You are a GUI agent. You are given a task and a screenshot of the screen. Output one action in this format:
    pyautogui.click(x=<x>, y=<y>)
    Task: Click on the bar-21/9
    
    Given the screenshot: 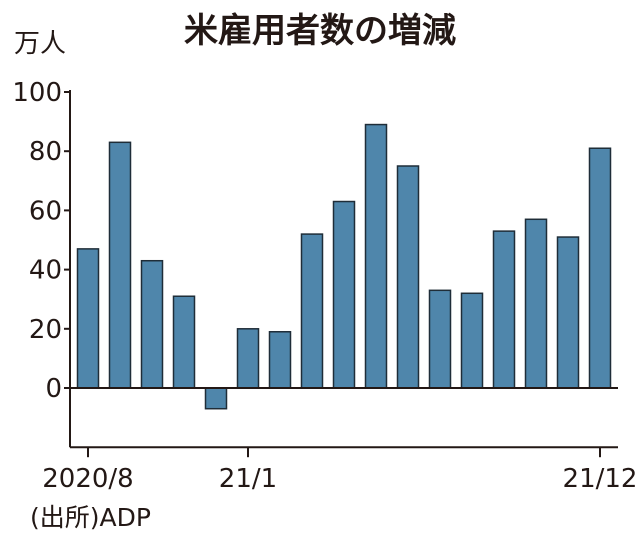 What is the action you would take?
    pyautogui.click(x=504, y=309)
    